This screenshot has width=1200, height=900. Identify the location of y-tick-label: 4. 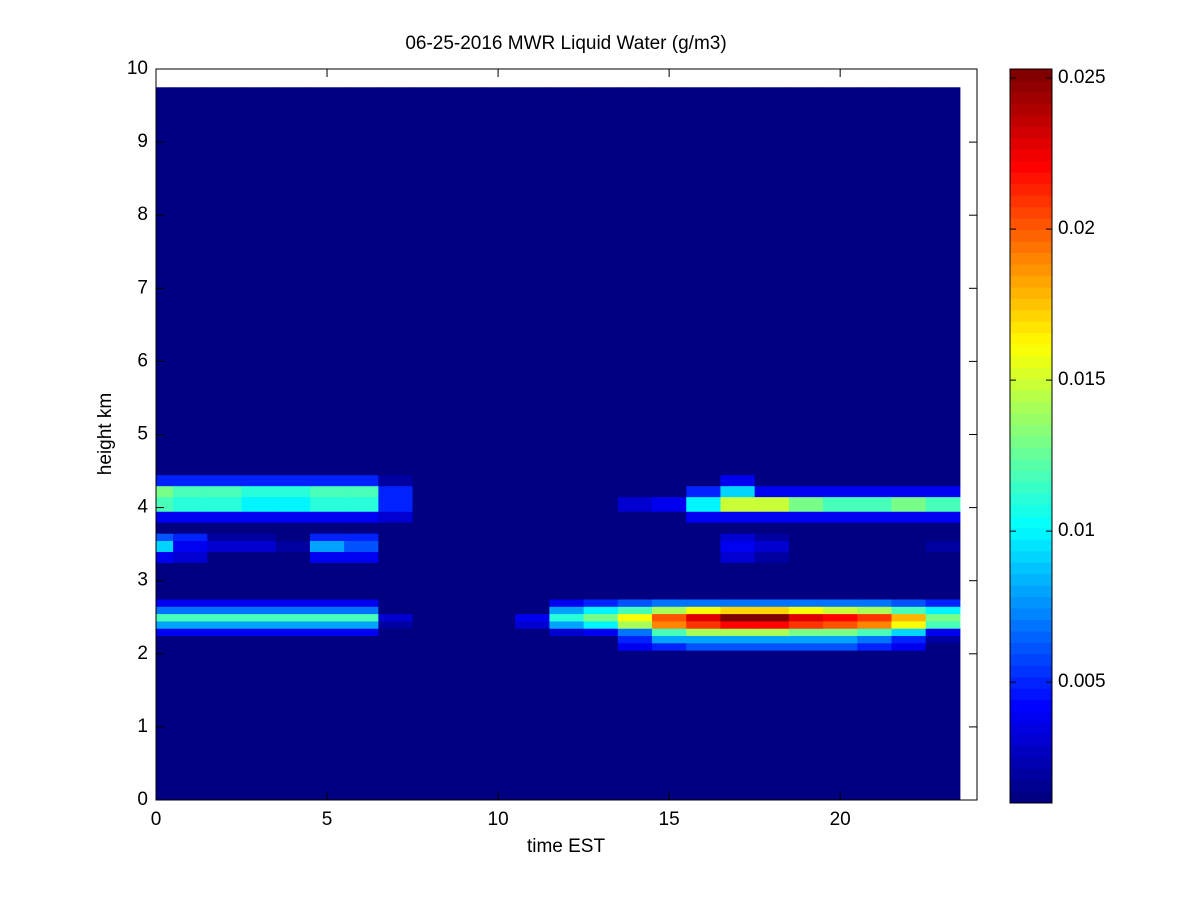
(142, 507).